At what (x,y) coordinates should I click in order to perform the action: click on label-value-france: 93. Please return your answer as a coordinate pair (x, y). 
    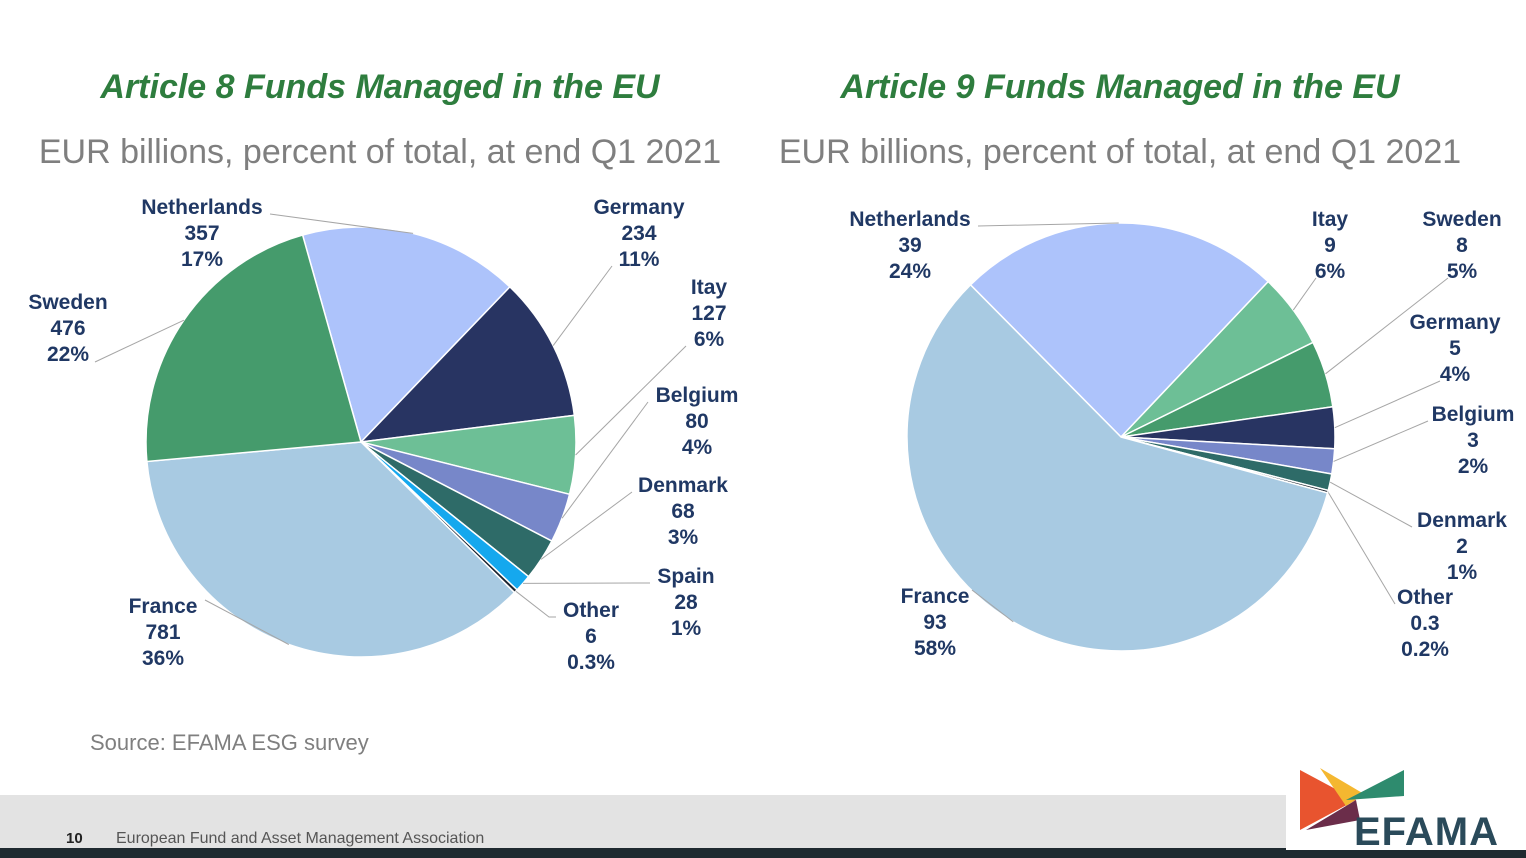
    Looking at the image, I should click on (934, 622).